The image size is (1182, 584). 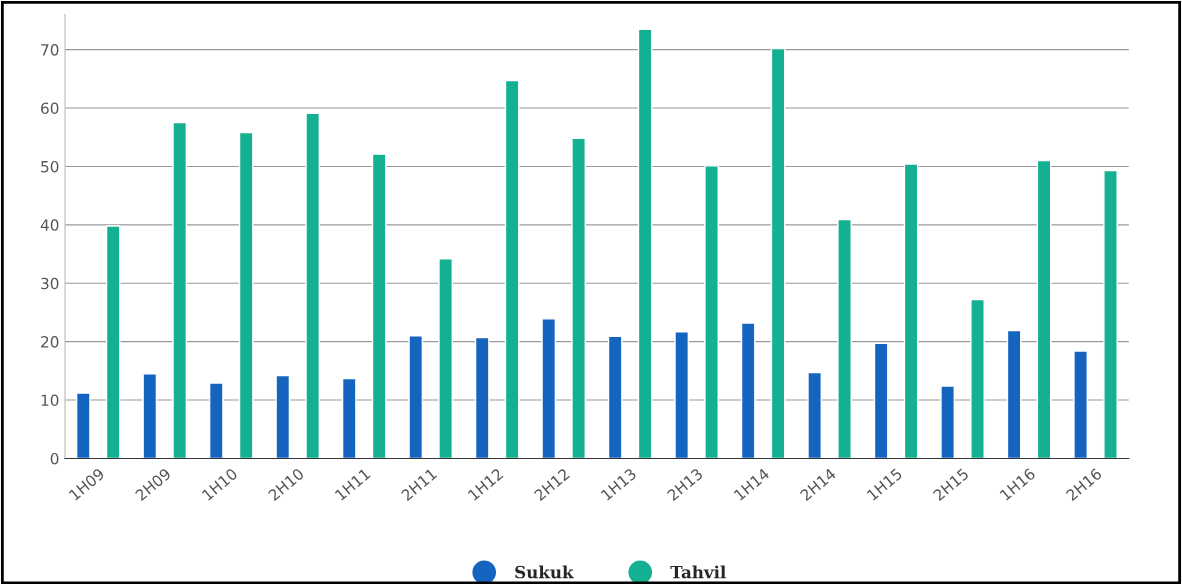 What do you see at coordinates (54, 458) in the screenshot?
I see `y-tick-label: 0` at bounding box center [54, 458].